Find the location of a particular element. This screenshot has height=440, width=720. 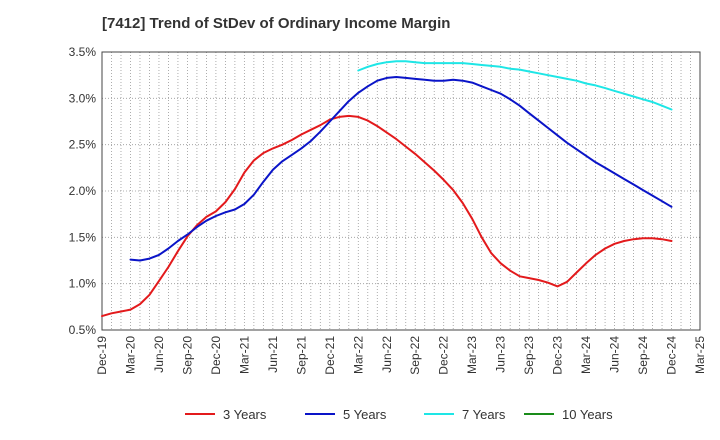

x-tick-label: Mar-21 is located at coordinates (244, 355).